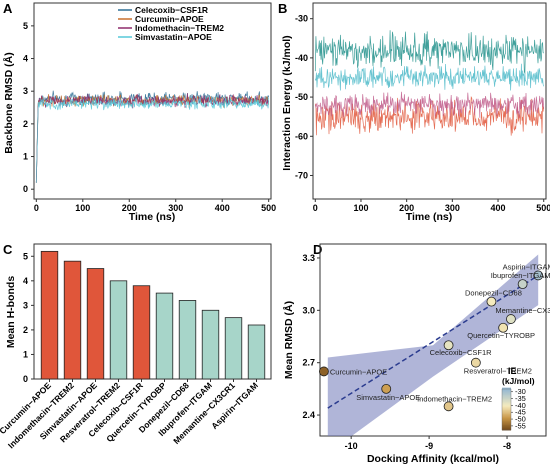  I want to click on d-ytick-label: 3.0, so click(308, 310).